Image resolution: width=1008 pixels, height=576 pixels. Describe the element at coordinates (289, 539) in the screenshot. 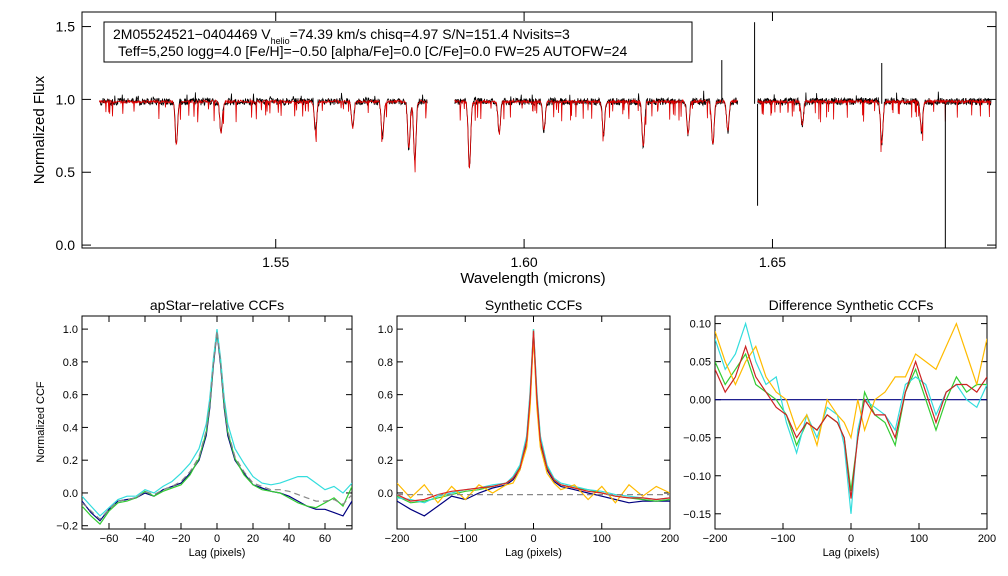

I see `x-tick-label: 40` at that location.